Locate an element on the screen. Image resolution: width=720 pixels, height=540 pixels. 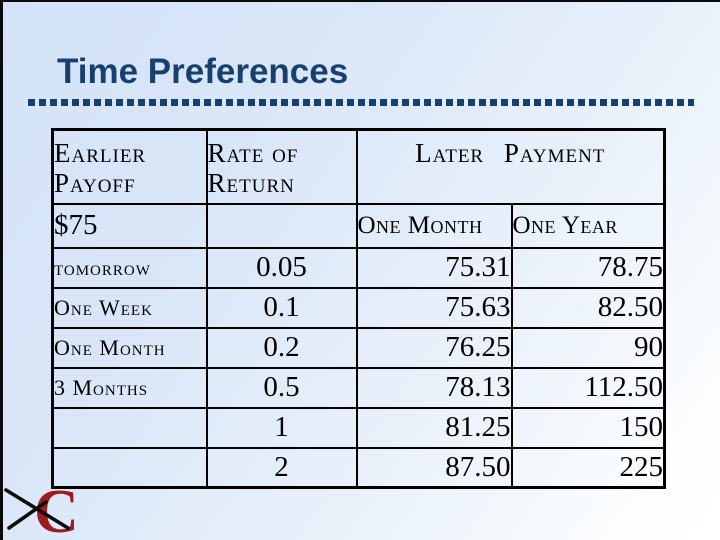
header-earlier-payoff: Earlier Payoff is located at coordinates (129, 166).